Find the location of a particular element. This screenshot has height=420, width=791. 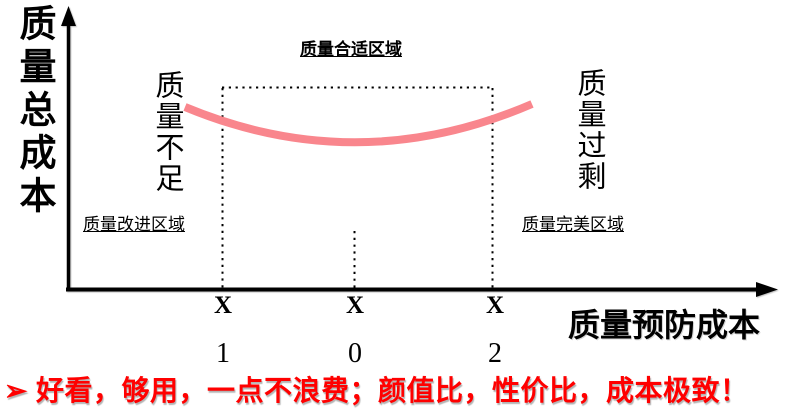

x-axis-arrowhead-icon is located at coordinates (767, 289).